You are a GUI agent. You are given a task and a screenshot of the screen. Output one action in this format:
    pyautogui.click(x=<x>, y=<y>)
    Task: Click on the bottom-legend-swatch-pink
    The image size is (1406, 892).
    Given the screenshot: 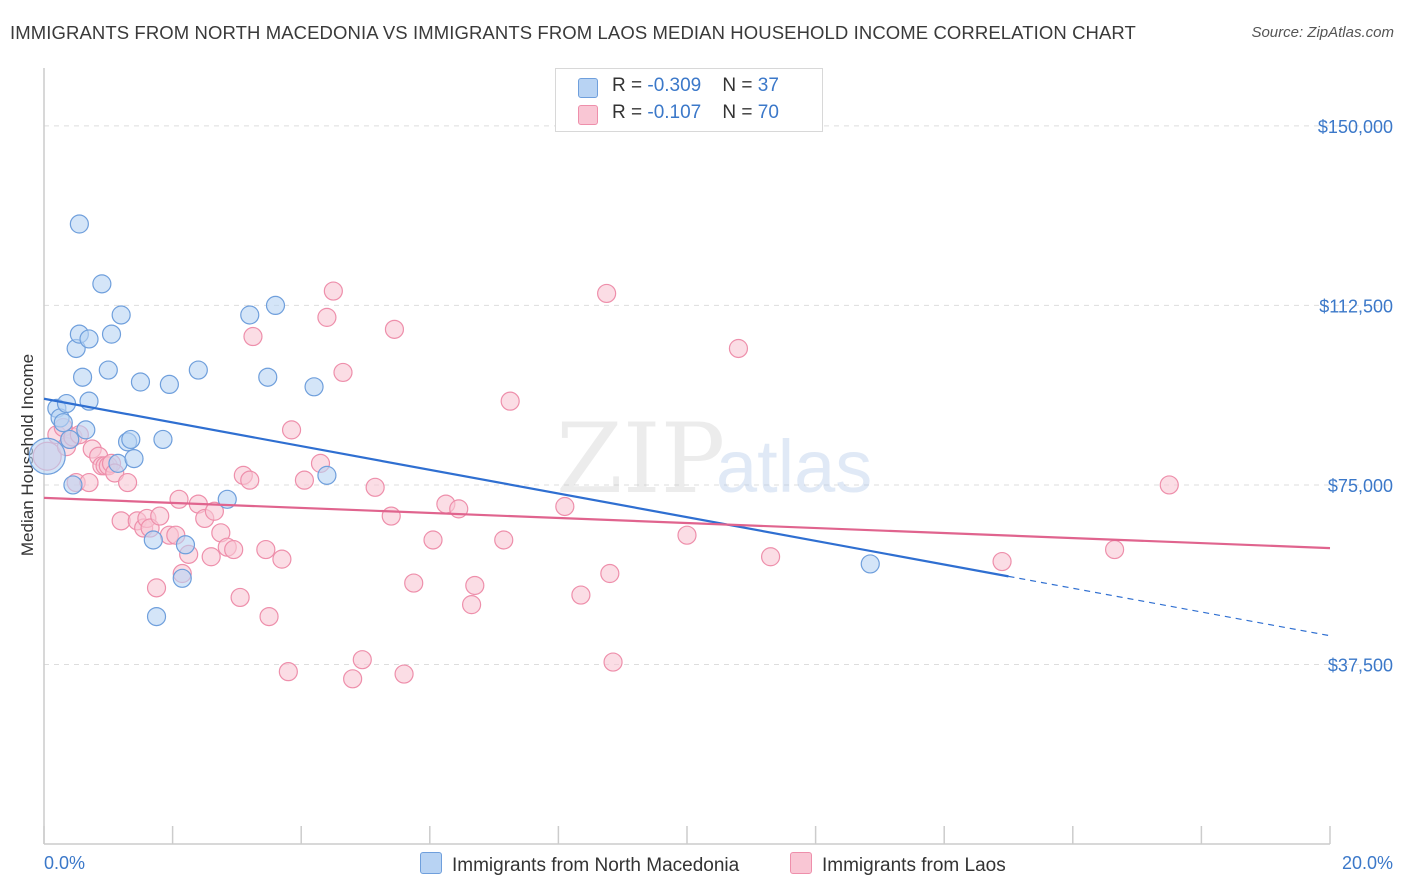 What is the action you would take?
    pyautogui.click(x=801, y=863)
    